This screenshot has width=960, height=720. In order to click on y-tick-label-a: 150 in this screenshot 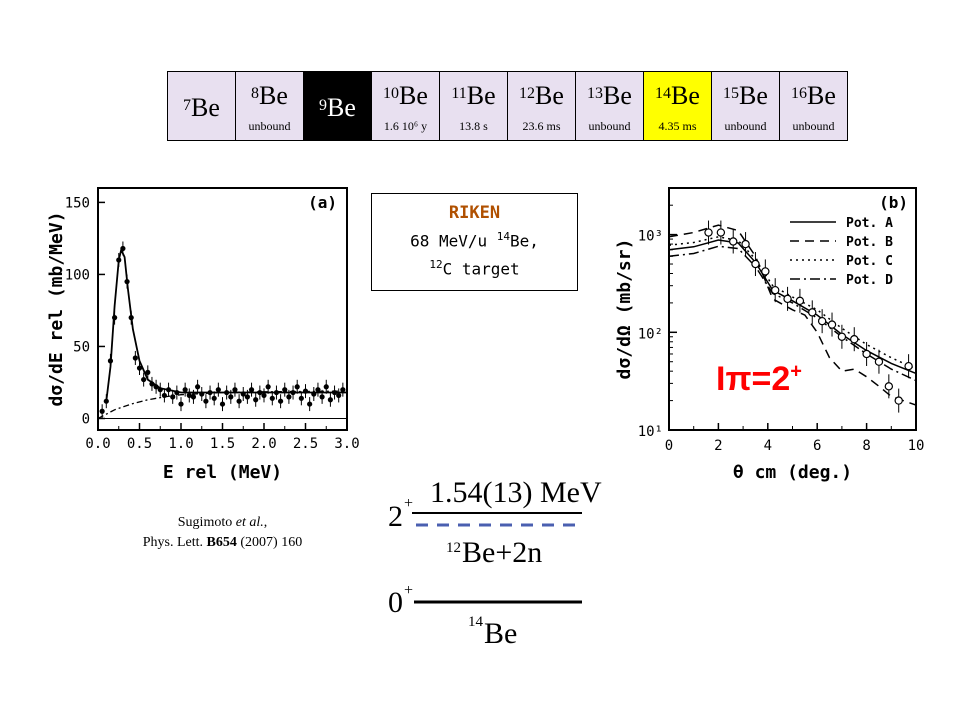, I will do `click(77, 203)`.